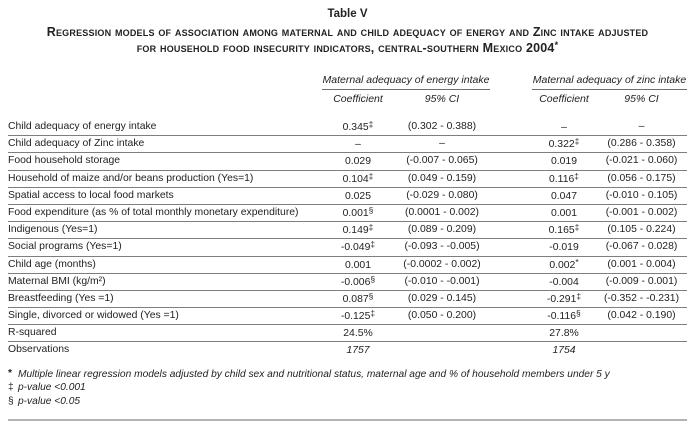  Describe the element at coordinates (64, 161) in the screenshot. I see `row-label: Food household storage` at that location.